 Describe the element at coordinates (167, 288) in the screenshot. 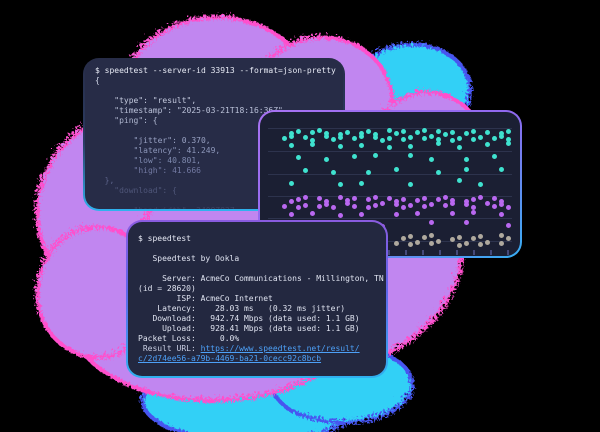

I see `speedtest-output-line: (id = 28620)` at that location.